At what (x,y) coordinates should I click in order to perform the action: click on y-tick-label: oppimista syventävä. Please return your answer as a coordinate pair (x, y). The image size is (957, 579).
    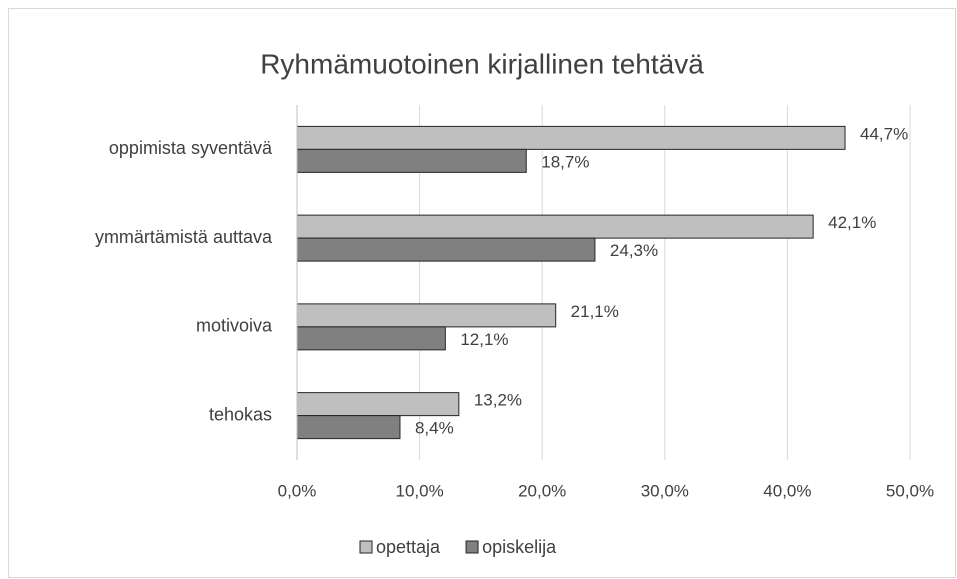
    Looking at the image, I should click on (191, 148).